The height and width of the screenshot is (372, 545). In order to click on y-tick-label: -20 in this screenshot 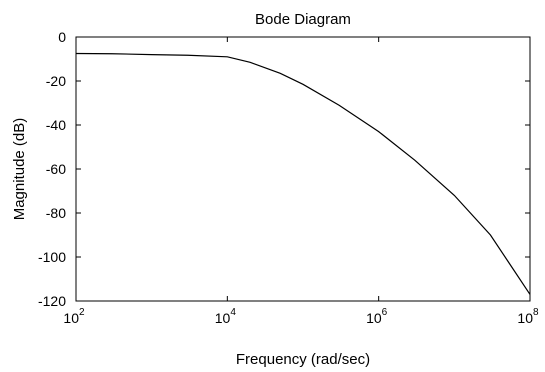, I will do `click(56, 81)`.